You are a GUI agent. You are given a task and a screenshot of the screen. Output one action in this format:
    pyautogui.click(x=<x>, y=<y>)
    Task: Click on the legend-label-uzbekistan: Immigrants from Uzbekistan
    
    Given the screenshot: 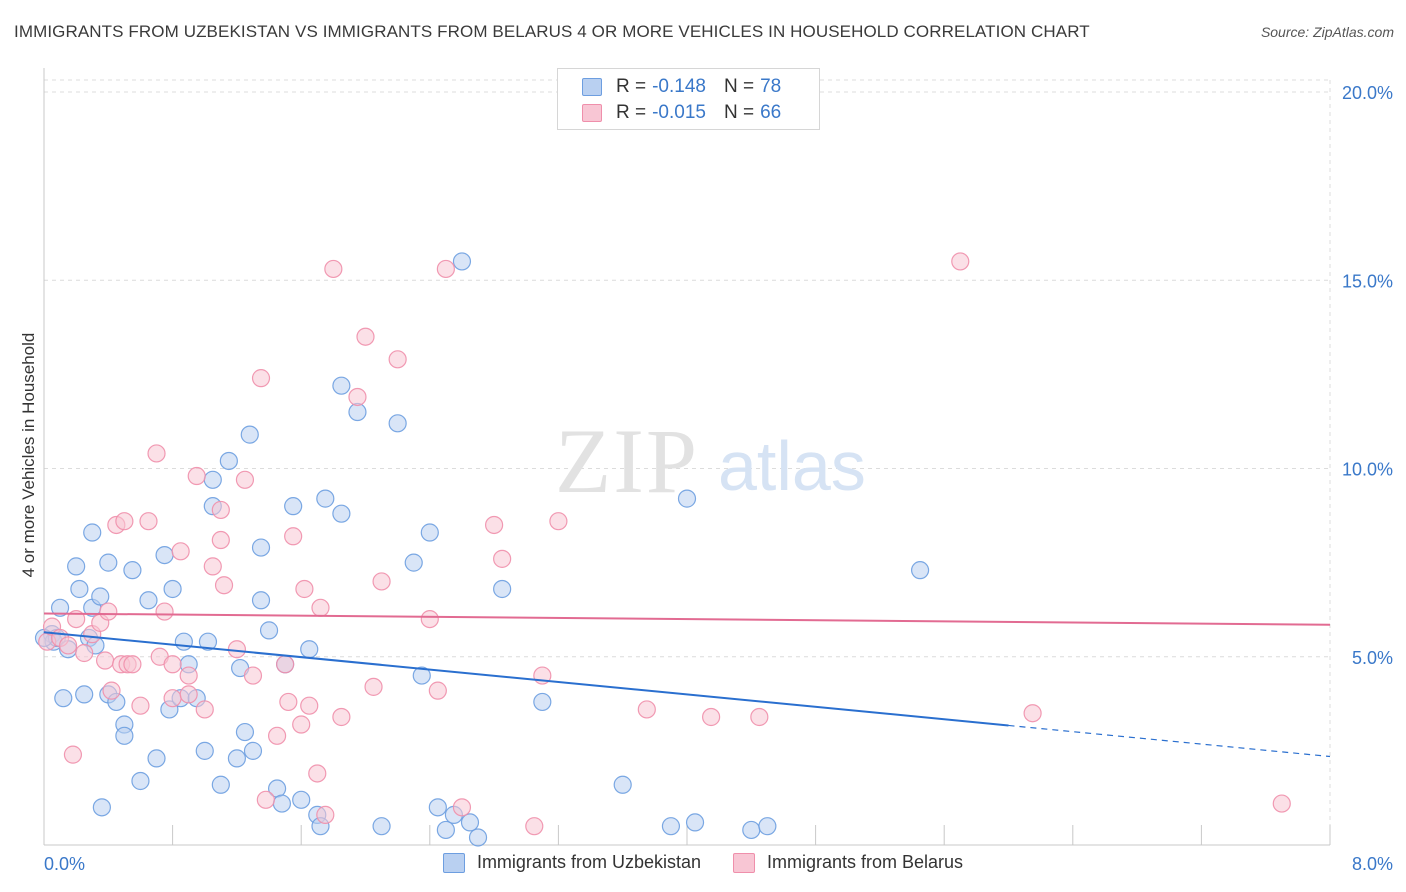 What is the action you would take?
    pyautogui.click(x=588, y=862)
    